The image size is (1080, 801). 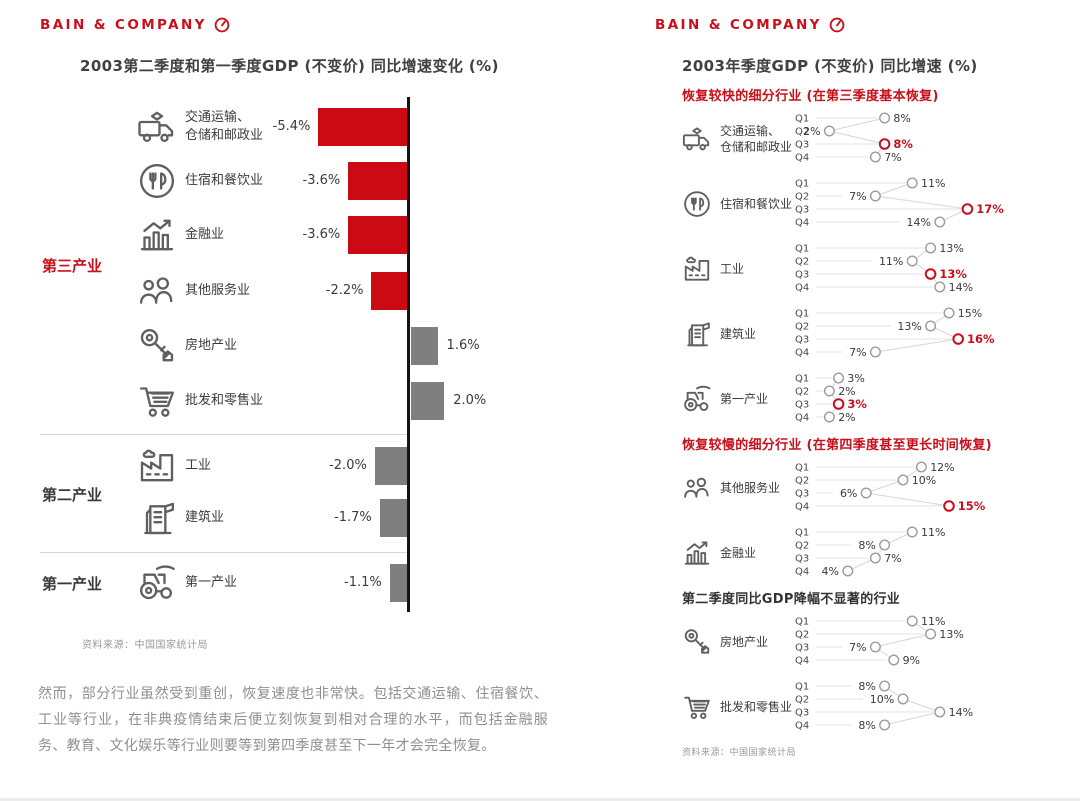 What do you see at coordinates (878, 399) in the screenshot?
I see `industry-block: 第一产业 Q1 3% Q2 2% Q3 3% Q4 2%` at bounding box center [878, 399].